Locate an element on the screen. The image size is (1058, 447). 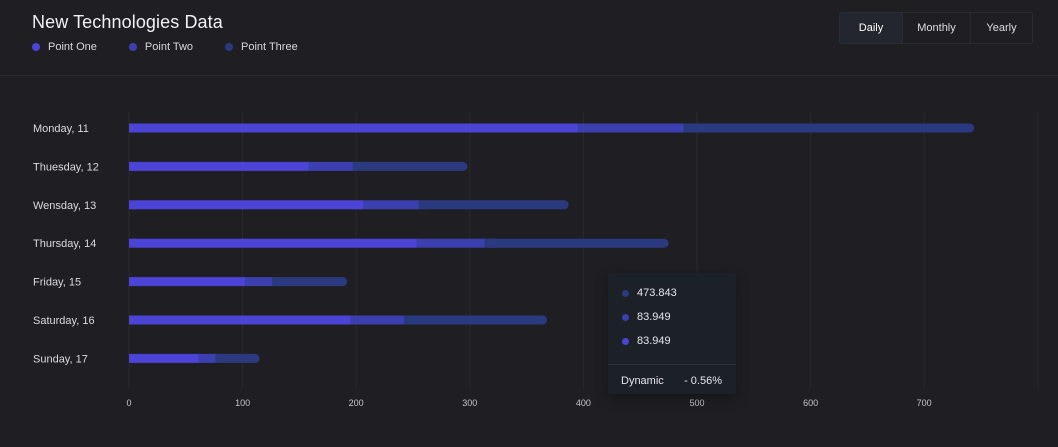
x-tick-label: 700 is located at coordinates (924, 403).